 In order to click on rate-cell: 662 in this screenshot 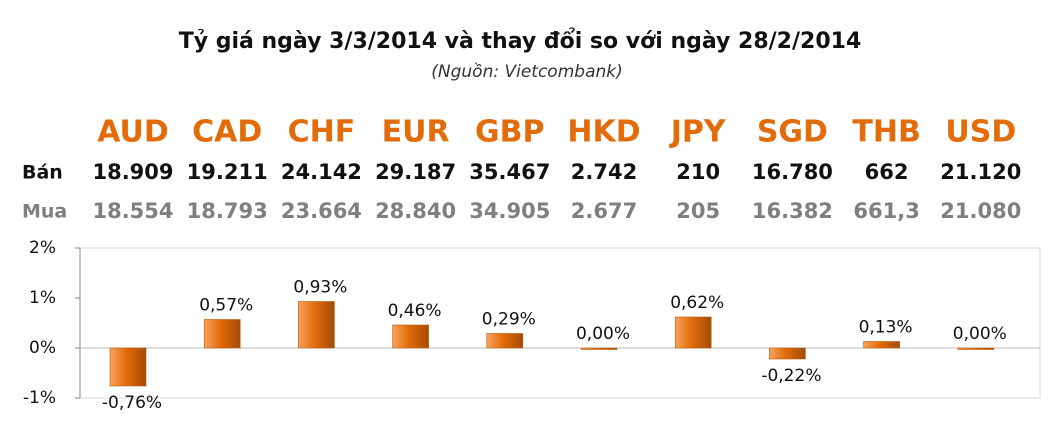, I will do `click(887, 172)`.